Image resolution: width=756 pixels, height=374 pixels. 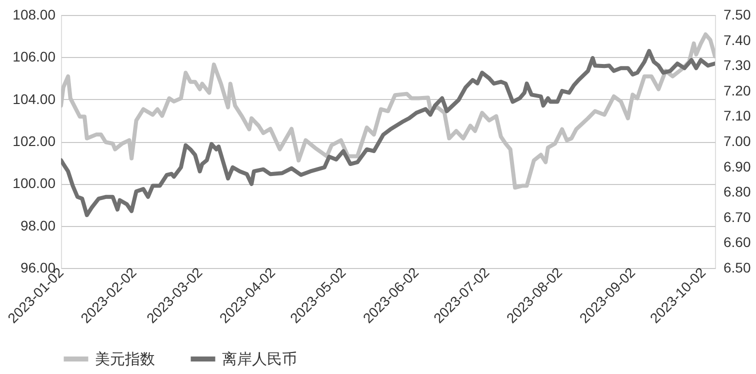 What do you see at coordinates (34, 14) in the screenshot?
I see `y-tick-label: 108.00` at bounding box center [34, 14].